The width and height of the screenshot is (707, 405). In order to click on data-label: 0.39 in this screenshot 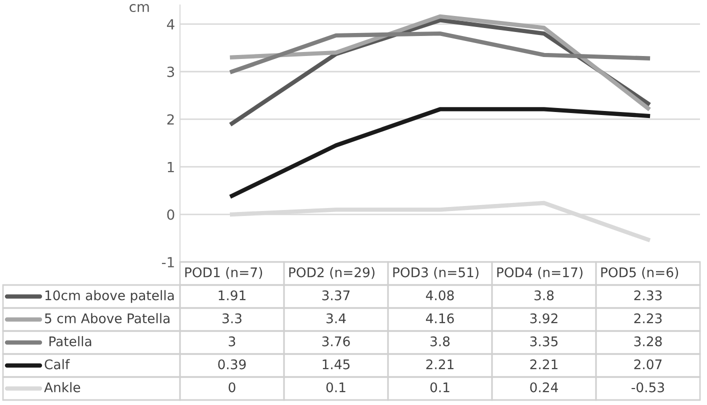, I will do `click(232, 364)`.